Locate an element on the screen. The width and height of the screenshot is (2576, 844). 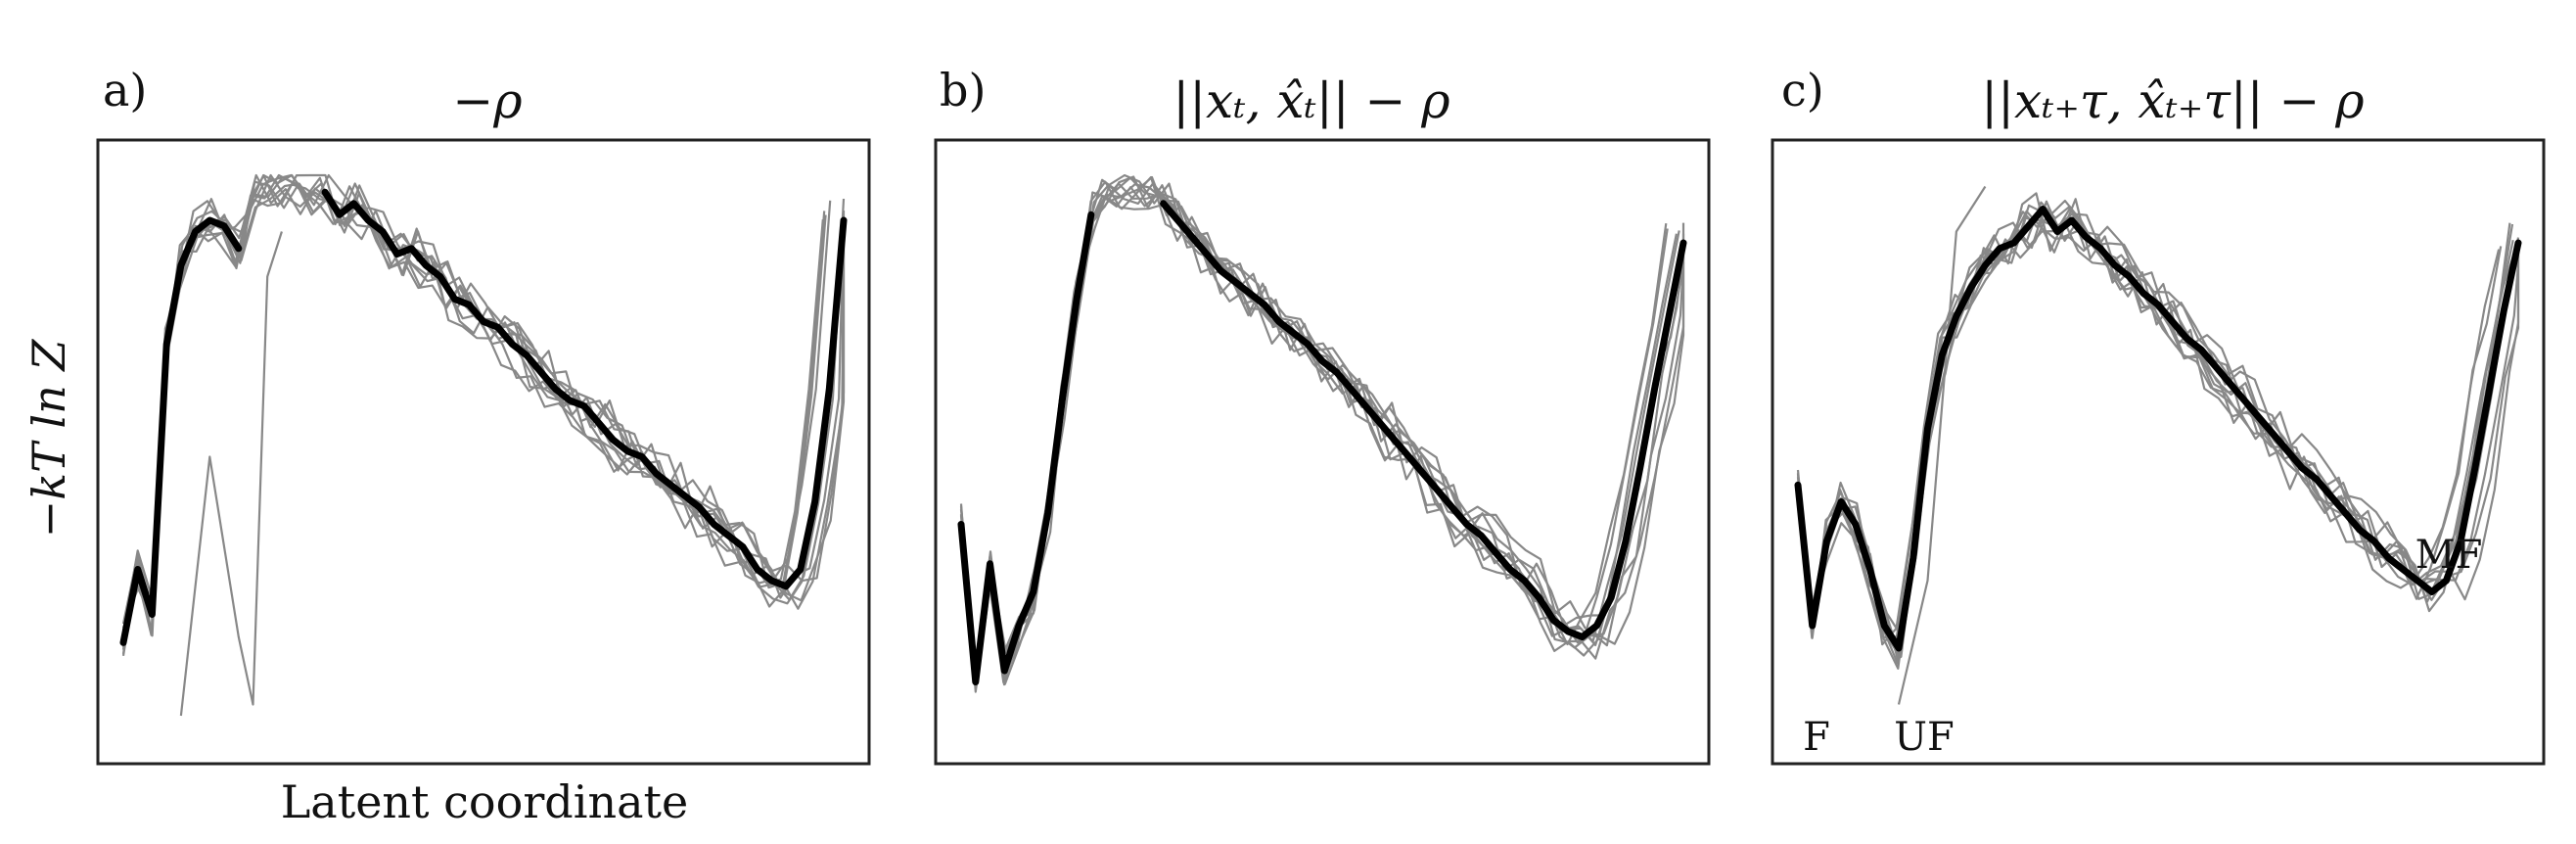
panel-a-label: a) is located at coordinates (125, 91).